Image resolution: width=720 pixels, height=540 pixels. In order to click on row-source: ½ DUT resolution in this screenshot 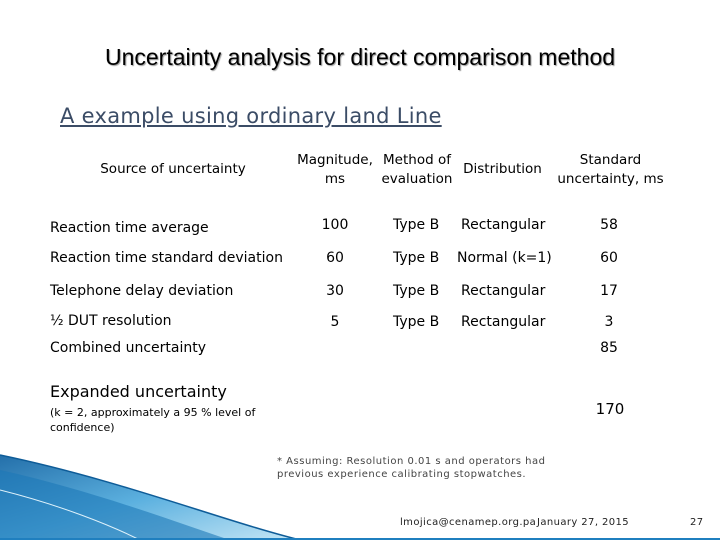, I will do `click(111, 321)`.